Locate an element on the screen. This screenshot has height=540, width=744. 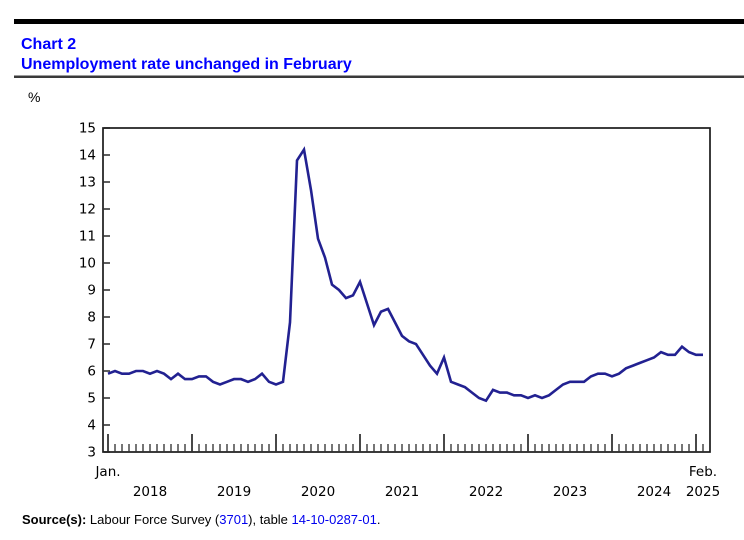
source-label: Source(s): is located at coordinates (54, 519).